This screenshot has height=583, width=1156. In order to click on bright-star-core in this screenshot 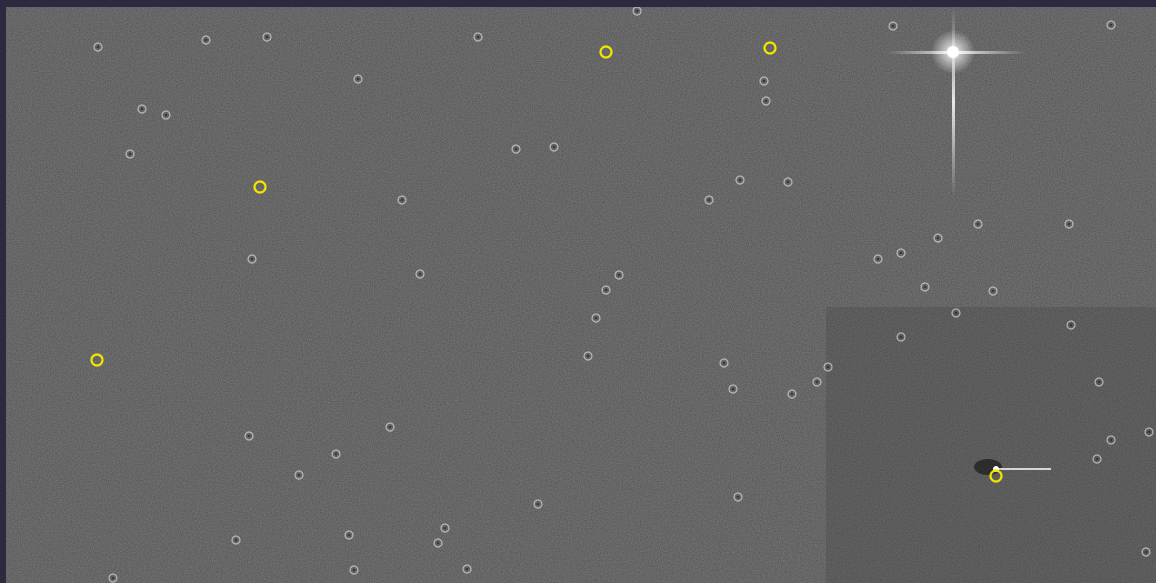, I will do `click(953, 52)`.